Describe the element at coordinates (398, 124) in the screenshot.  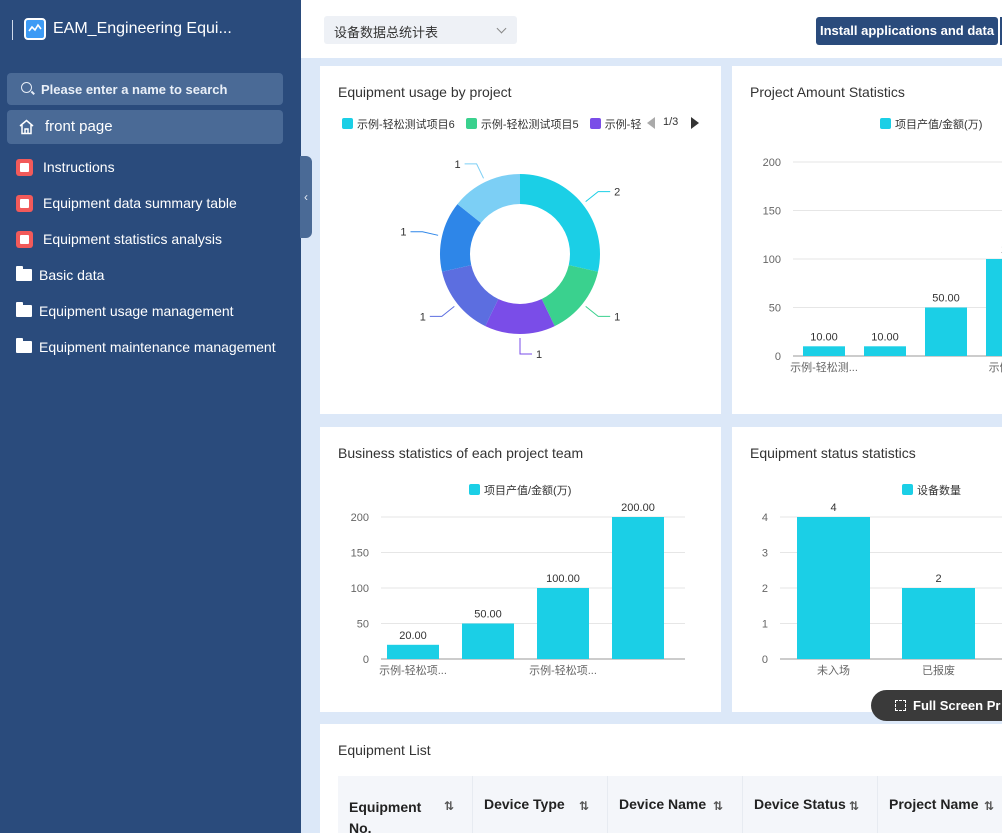
I see `legend-item: 示例-轻松测试项目6` at that location.